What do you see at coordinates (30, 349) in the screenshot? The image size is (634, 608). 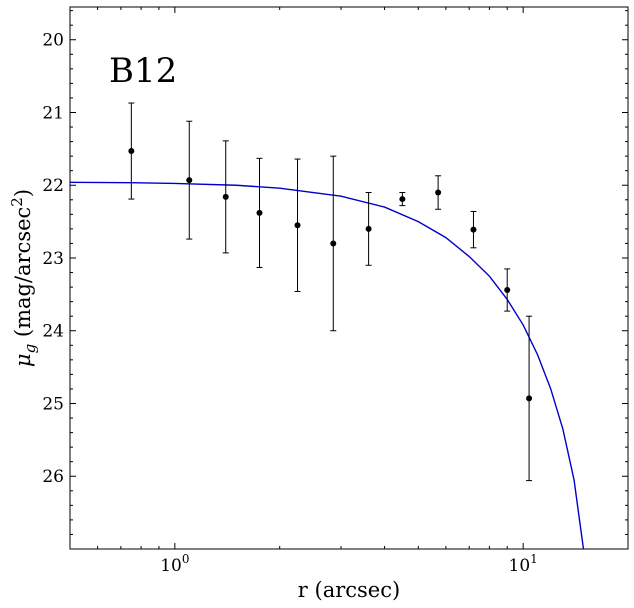 I see `y-axis-label-subscript: g` at bounding box center [30, 349].